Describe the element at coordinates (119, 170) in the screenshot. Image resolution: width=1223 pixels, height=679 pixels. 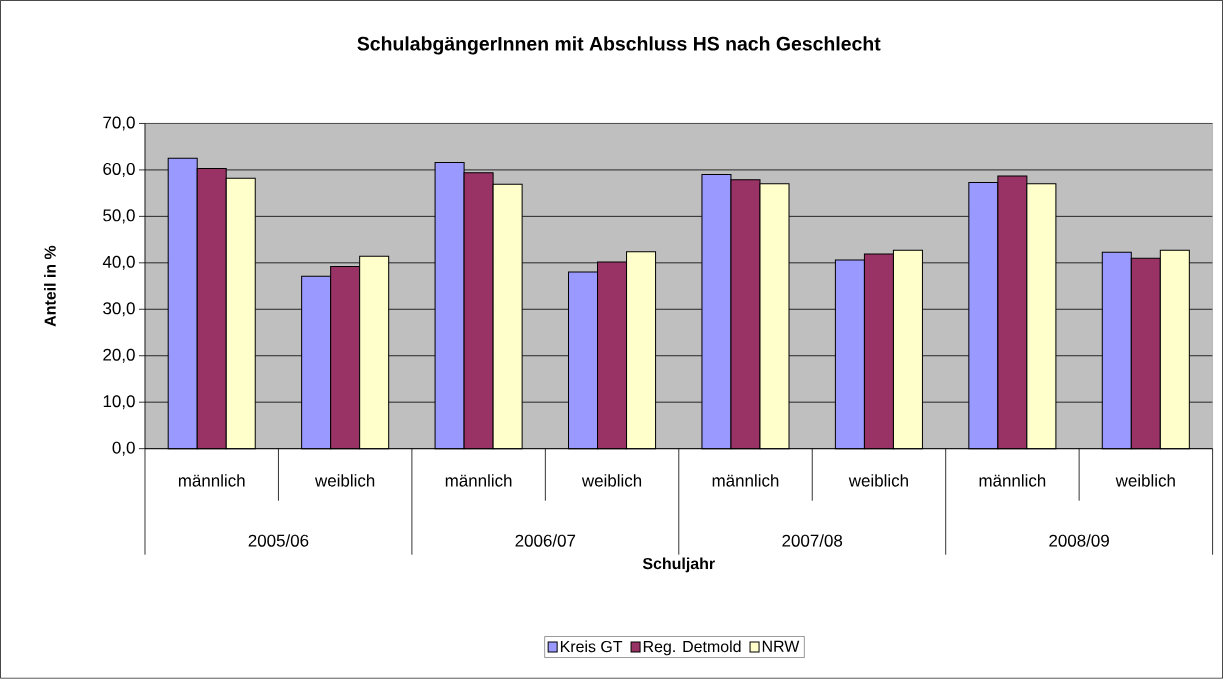
I see `y-tick-label: 60,0` at that location.